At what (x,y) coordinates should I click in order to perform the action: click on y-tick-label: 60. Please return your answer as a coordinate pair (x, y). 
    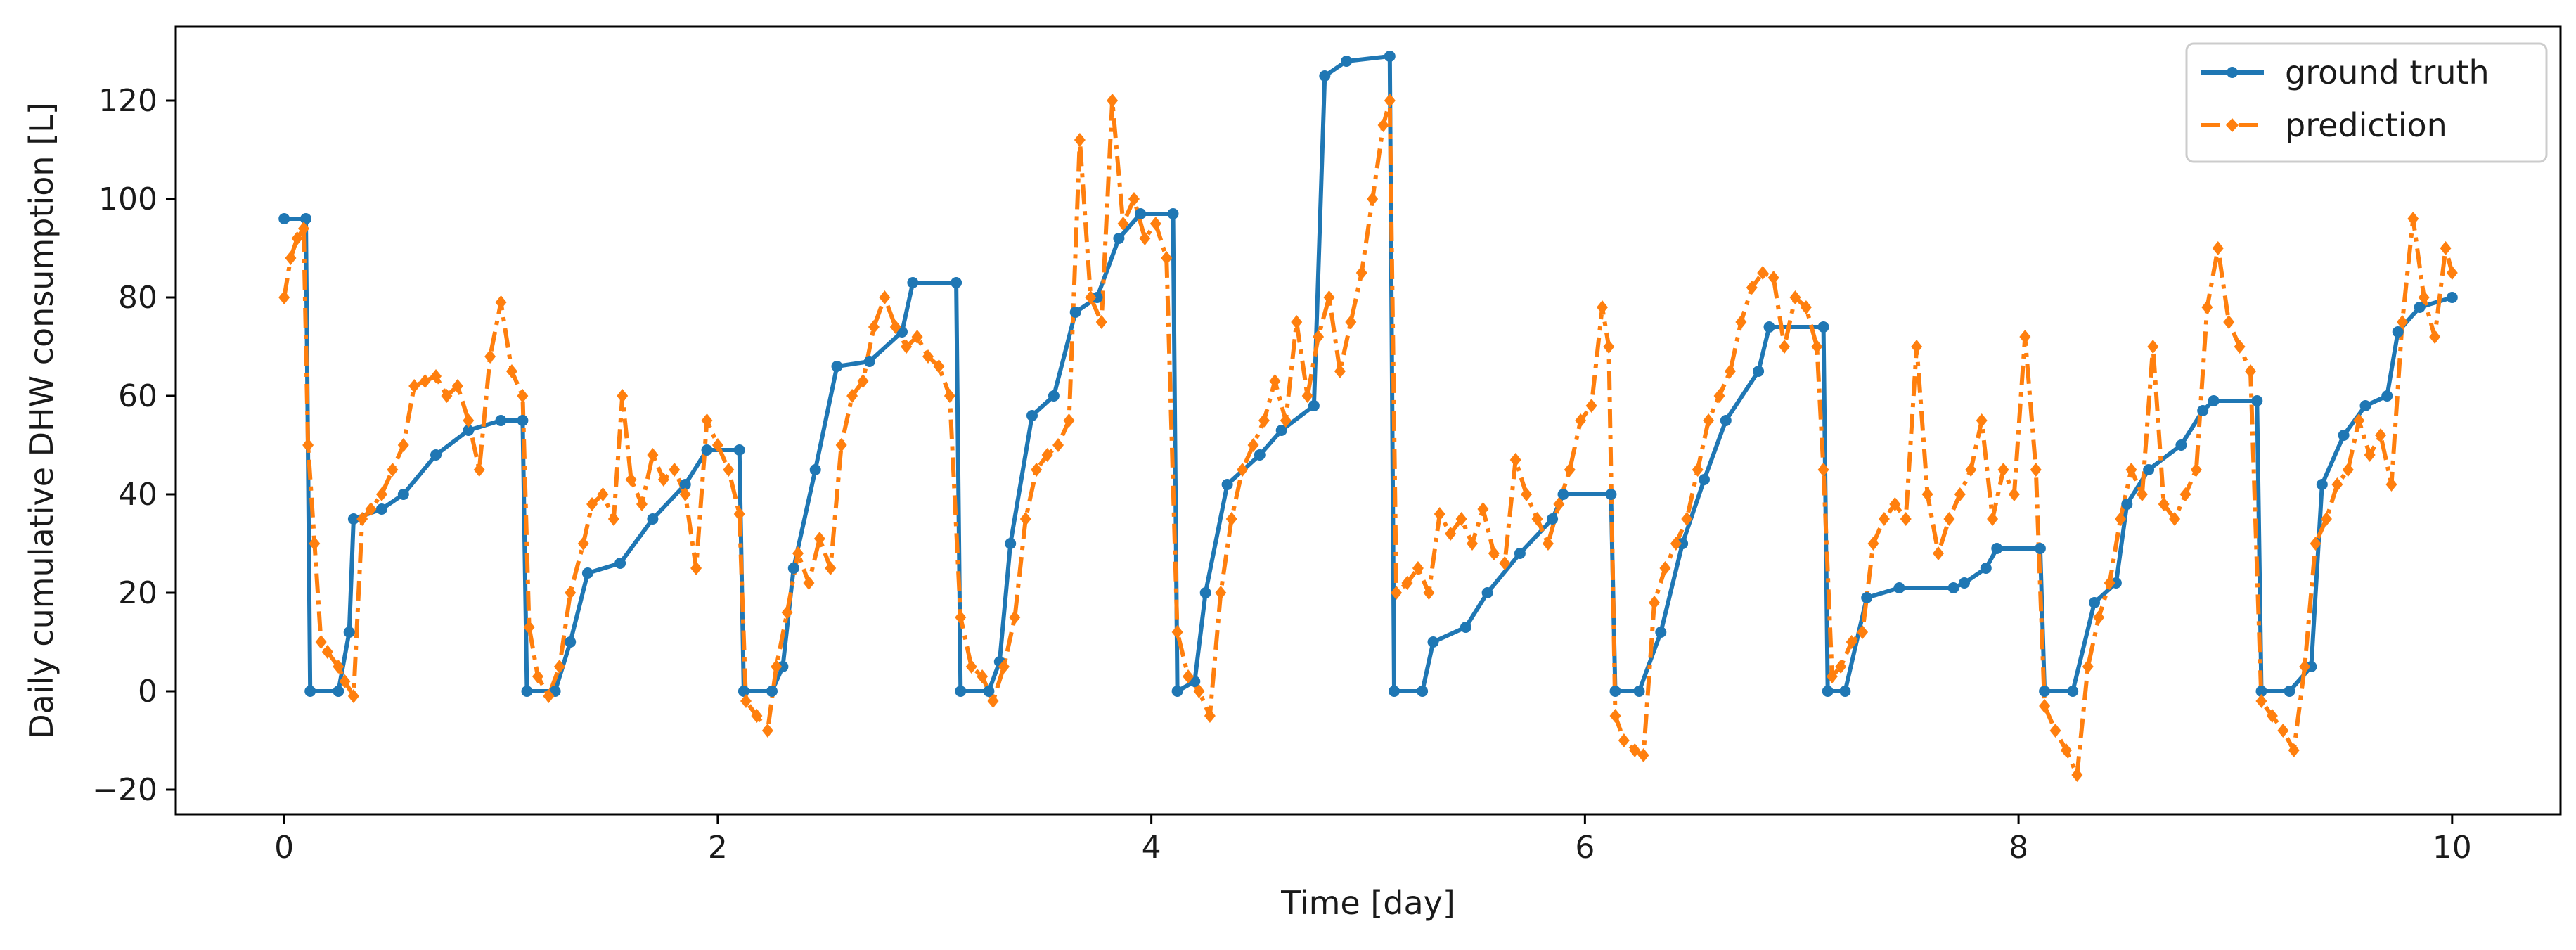
    Looking at the image, I should click on (137, 396).